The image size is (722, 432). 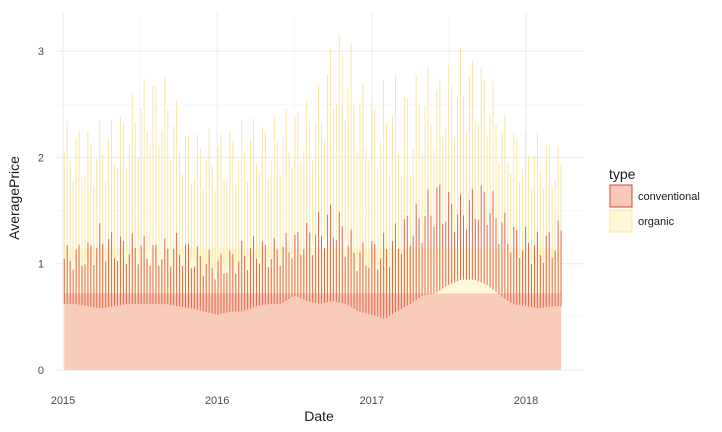 What do you see at coordinates (319, 416) in the screenshot?
I see `x-axis-title: Date` at bounding box center [319, 416].